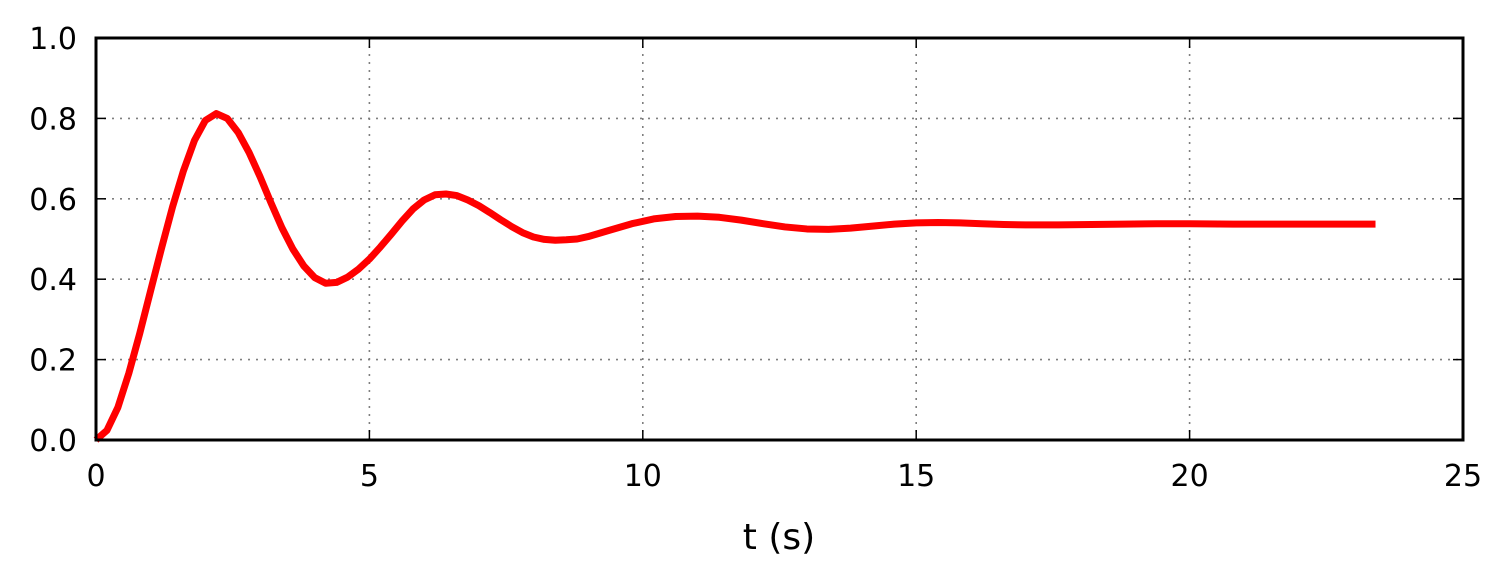 Image resolution: width=1492 pixels, height=562 pixels. What do you see at coordinates (53, 280) in the screenshot?
I see `y-tick-label: 0.4` at bounding box center [53, 280].